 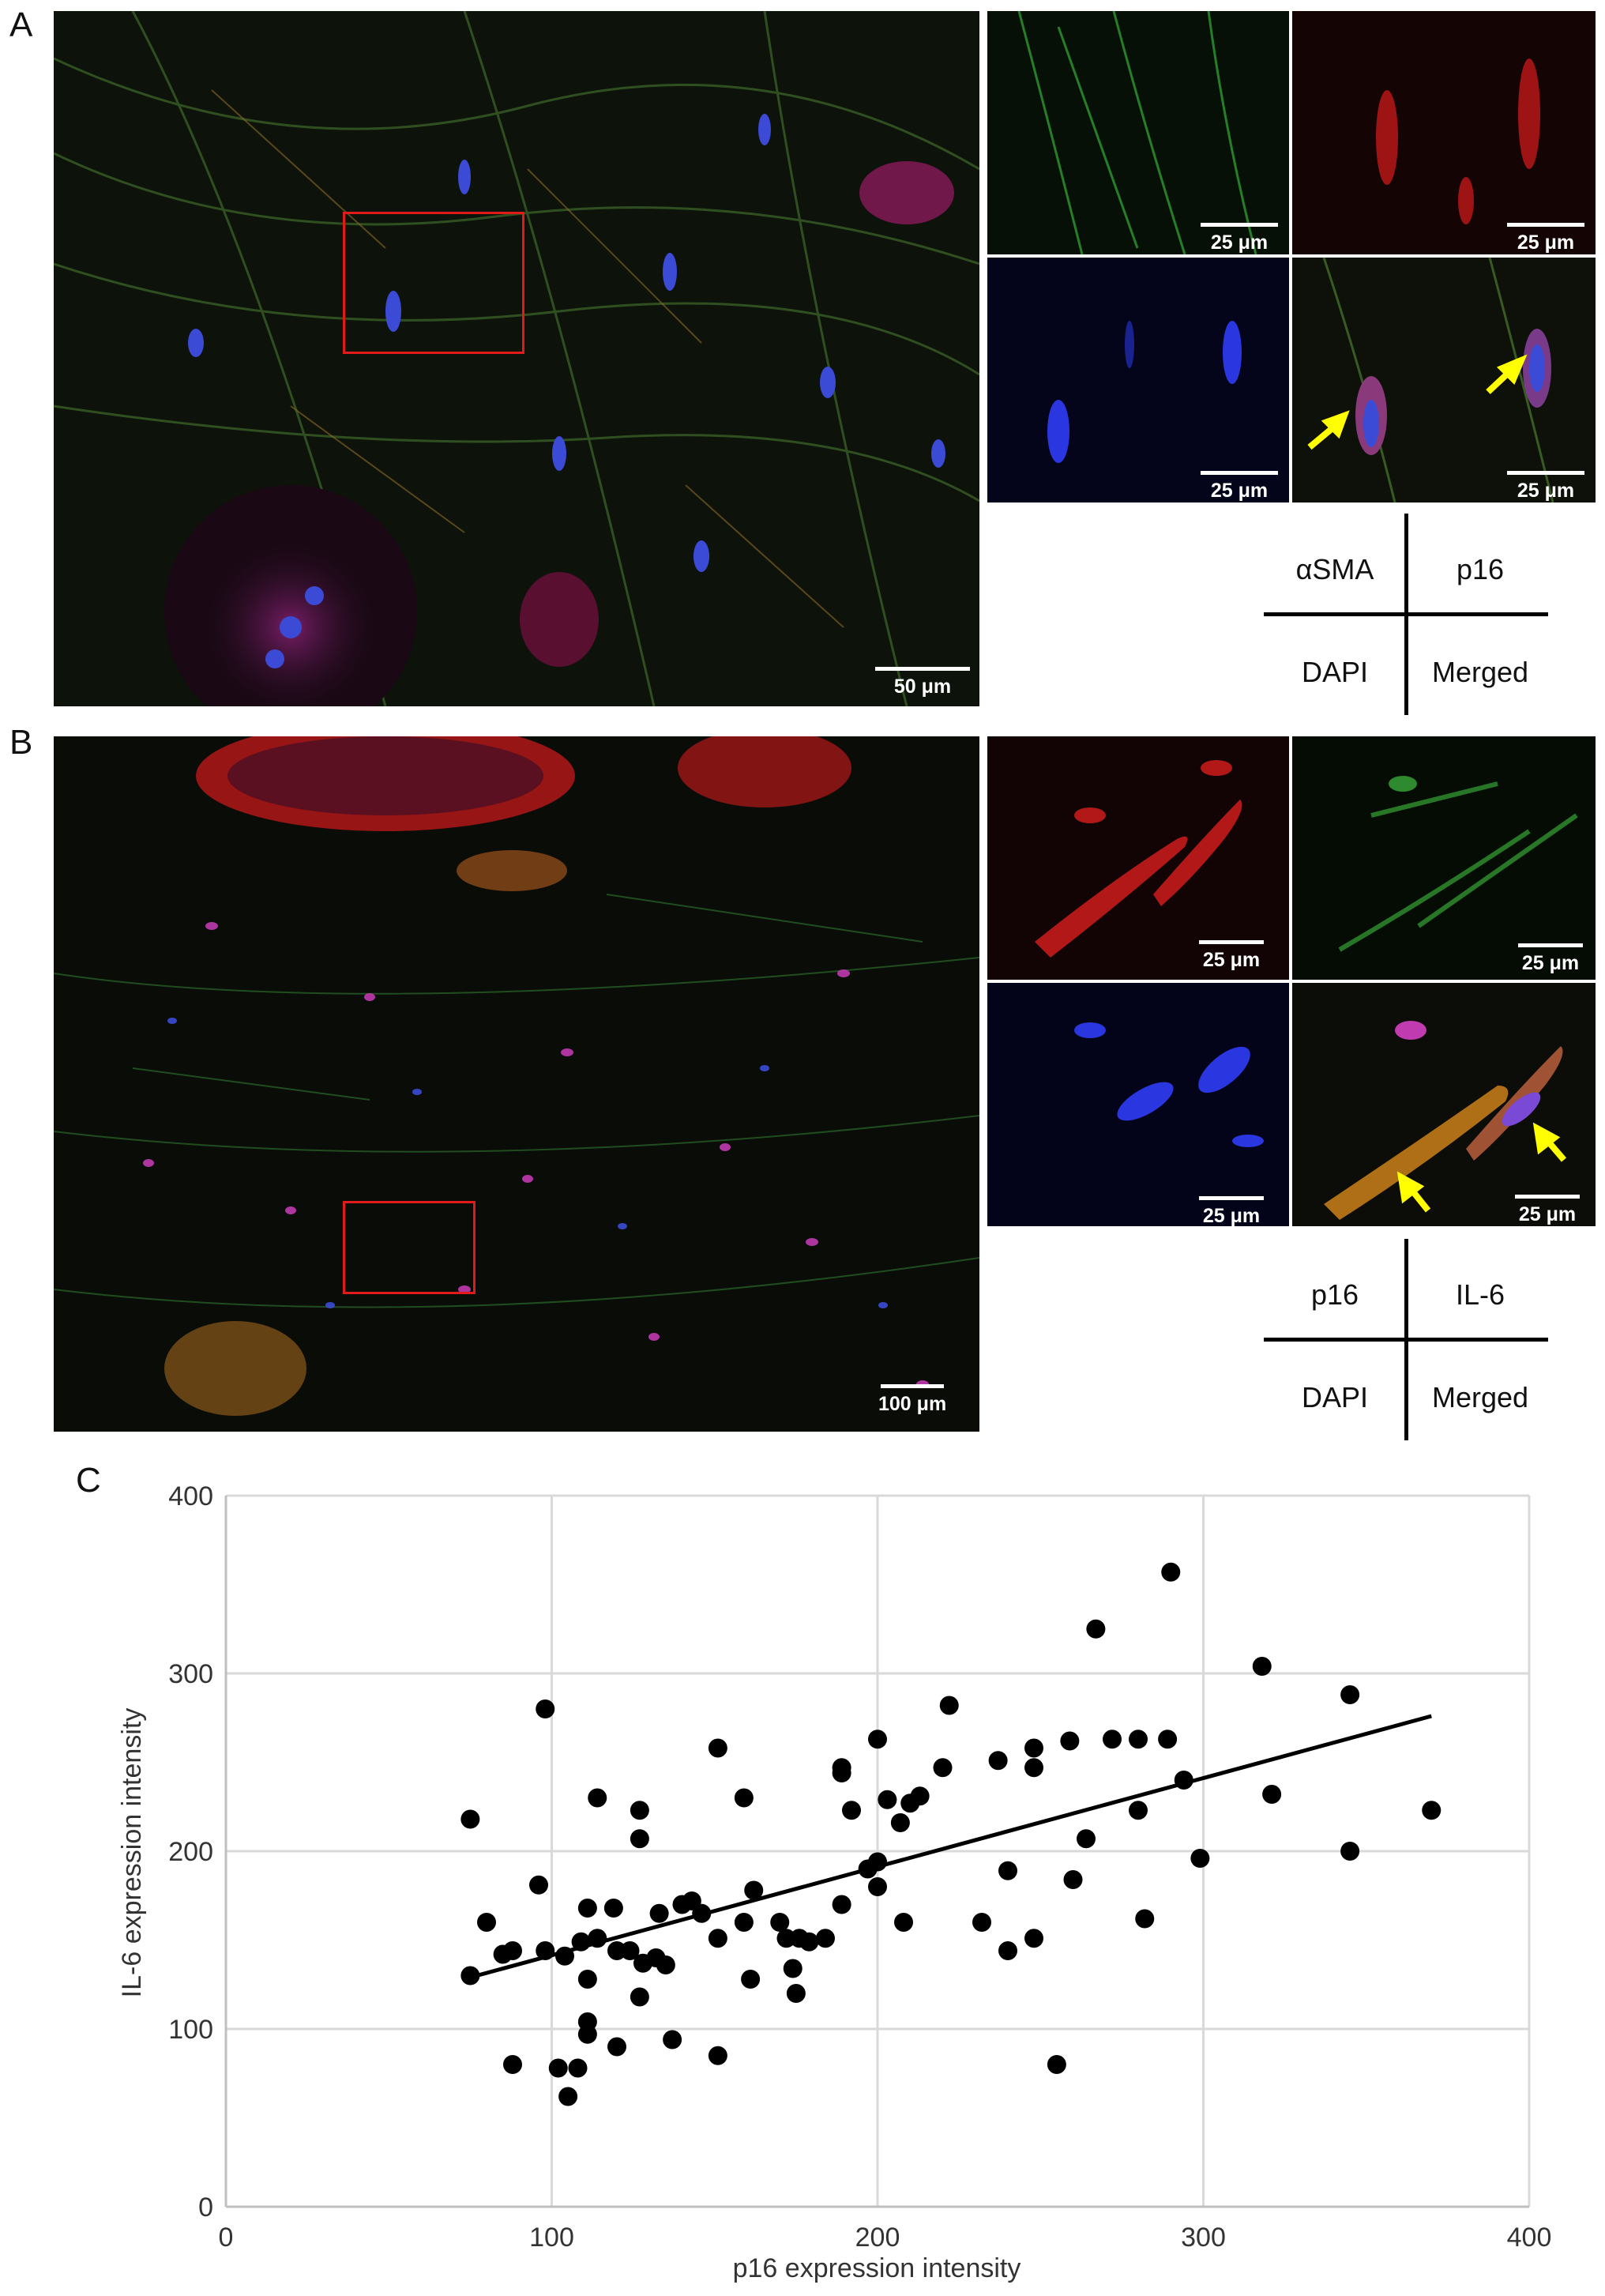 I want to click on panel-b-inset-red-scale: 25 μm, so click(x=1231, y=960).